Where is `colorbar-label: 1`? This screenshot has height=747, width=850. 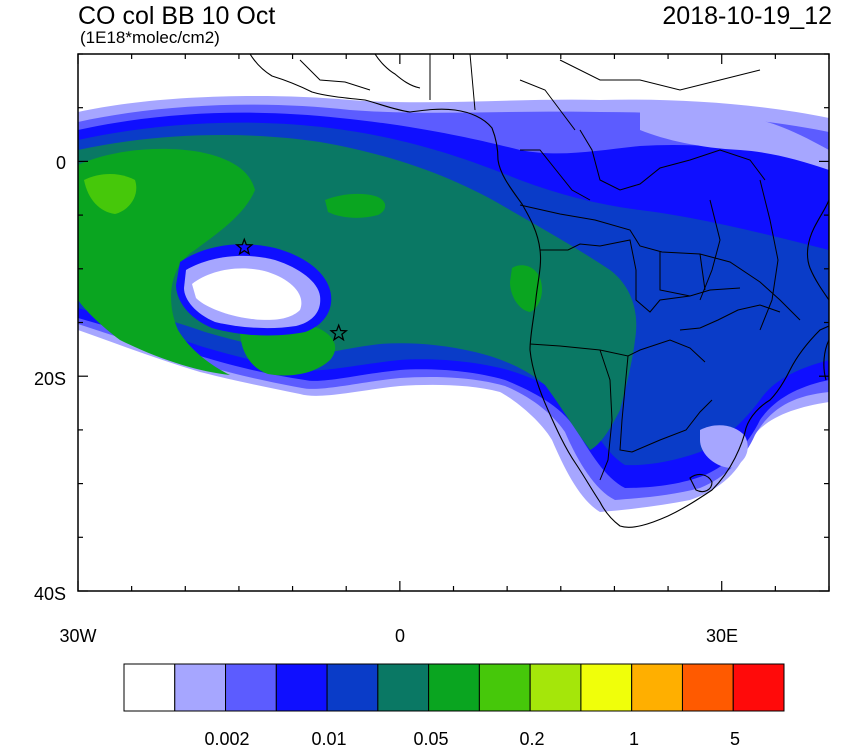
colorbar-label: 1 is located at coordinates (634, 738).